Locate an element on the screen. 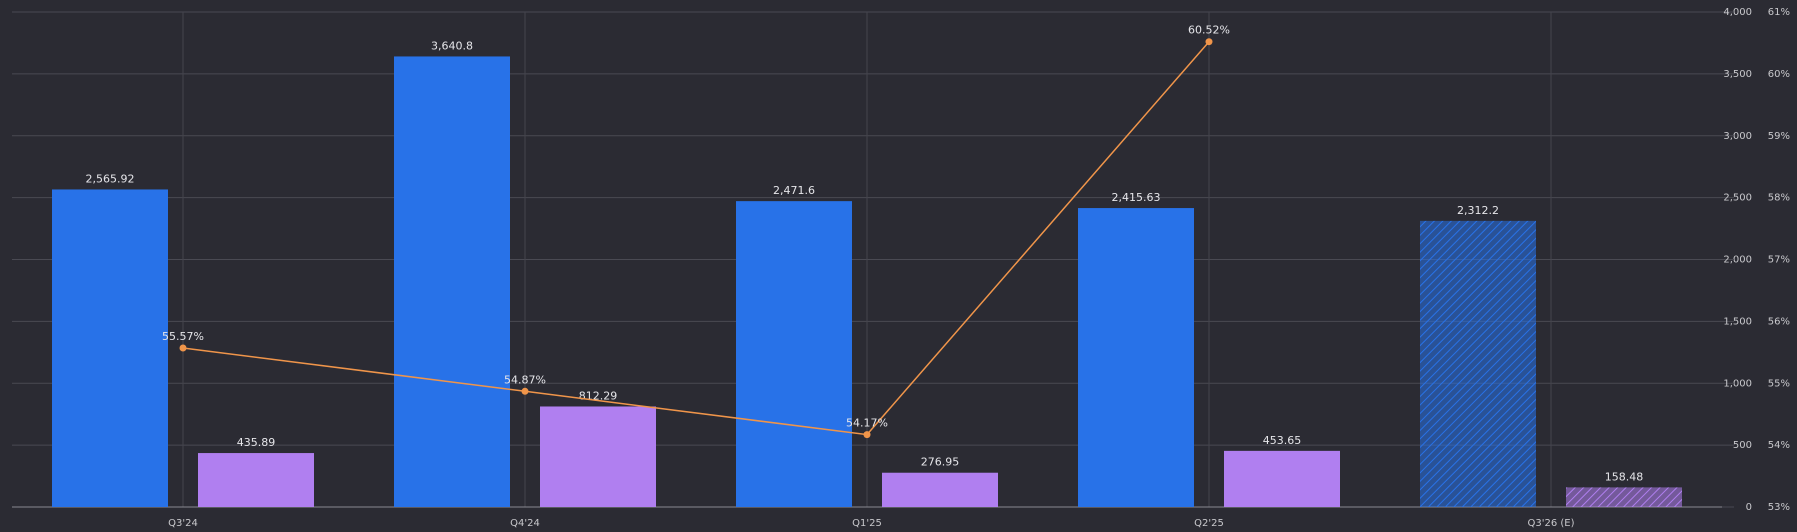  y-tick-label: 0 is located at coordinates (1749, 507).